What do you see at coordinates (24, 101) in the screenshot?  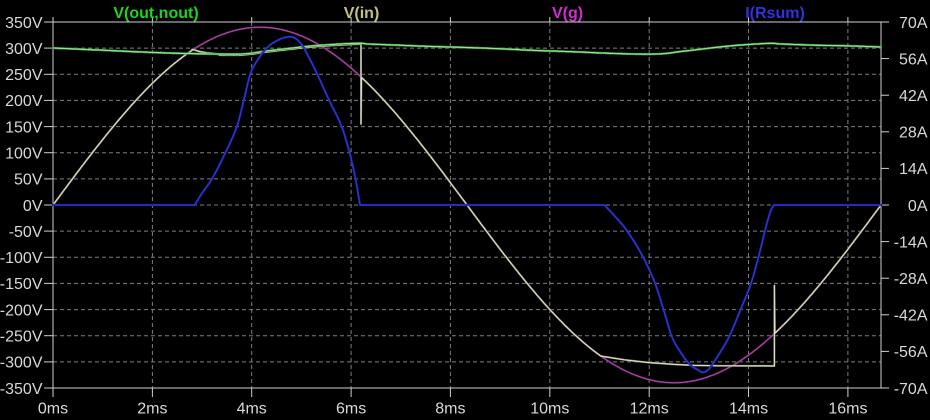 I see `svg-text: 200V` at bounding box center [24, 101].